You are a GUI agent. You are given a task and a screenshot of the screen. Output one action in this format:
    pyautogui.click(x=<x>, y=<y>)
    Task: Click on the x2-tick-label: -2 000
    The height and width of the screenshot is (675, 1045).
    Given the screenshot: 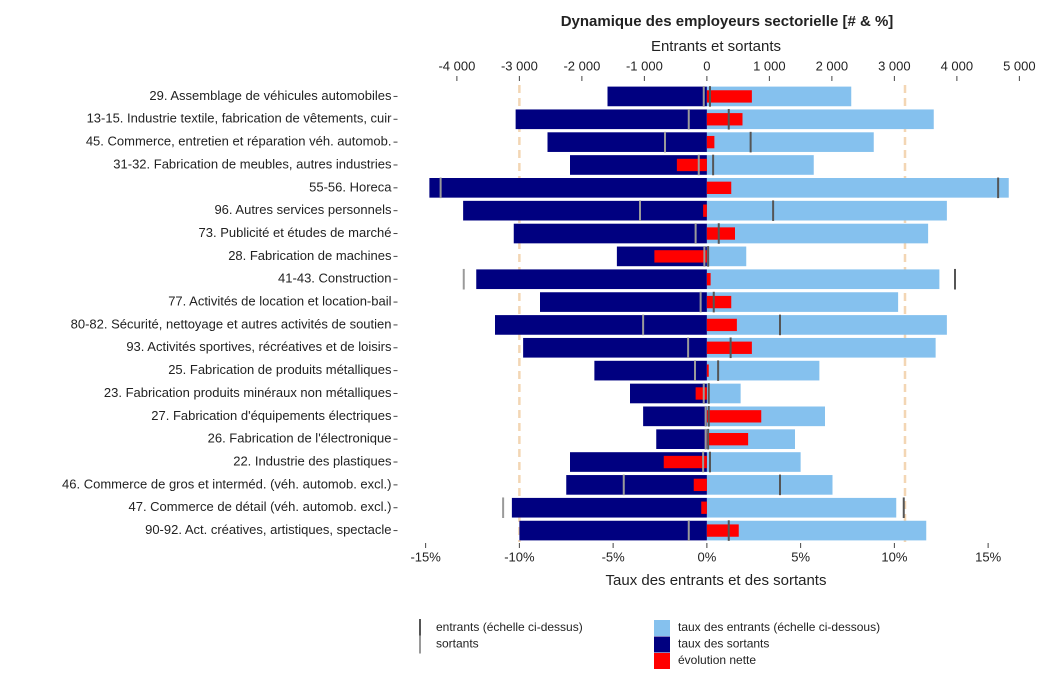 What is the action you would take?
    pyautogui.click(x=581, y=65)
    